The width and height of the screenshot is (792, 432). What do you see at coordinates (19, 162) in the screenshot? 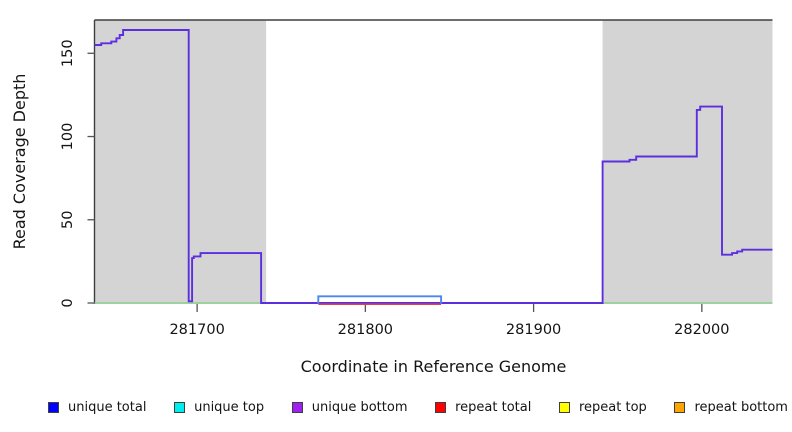
I see `y-axis-title: Read Coverage Depth` at bounding box center [19, 162].